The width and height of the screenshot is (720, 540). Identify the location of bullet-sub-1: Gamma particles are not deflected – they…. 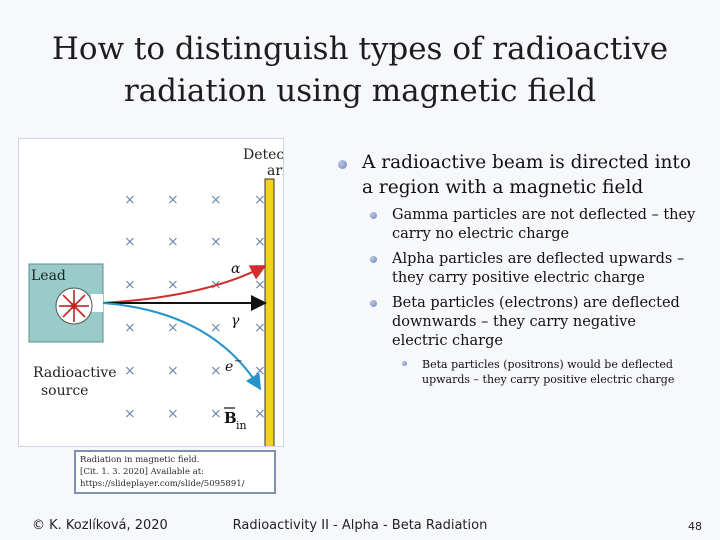
(516, 225).